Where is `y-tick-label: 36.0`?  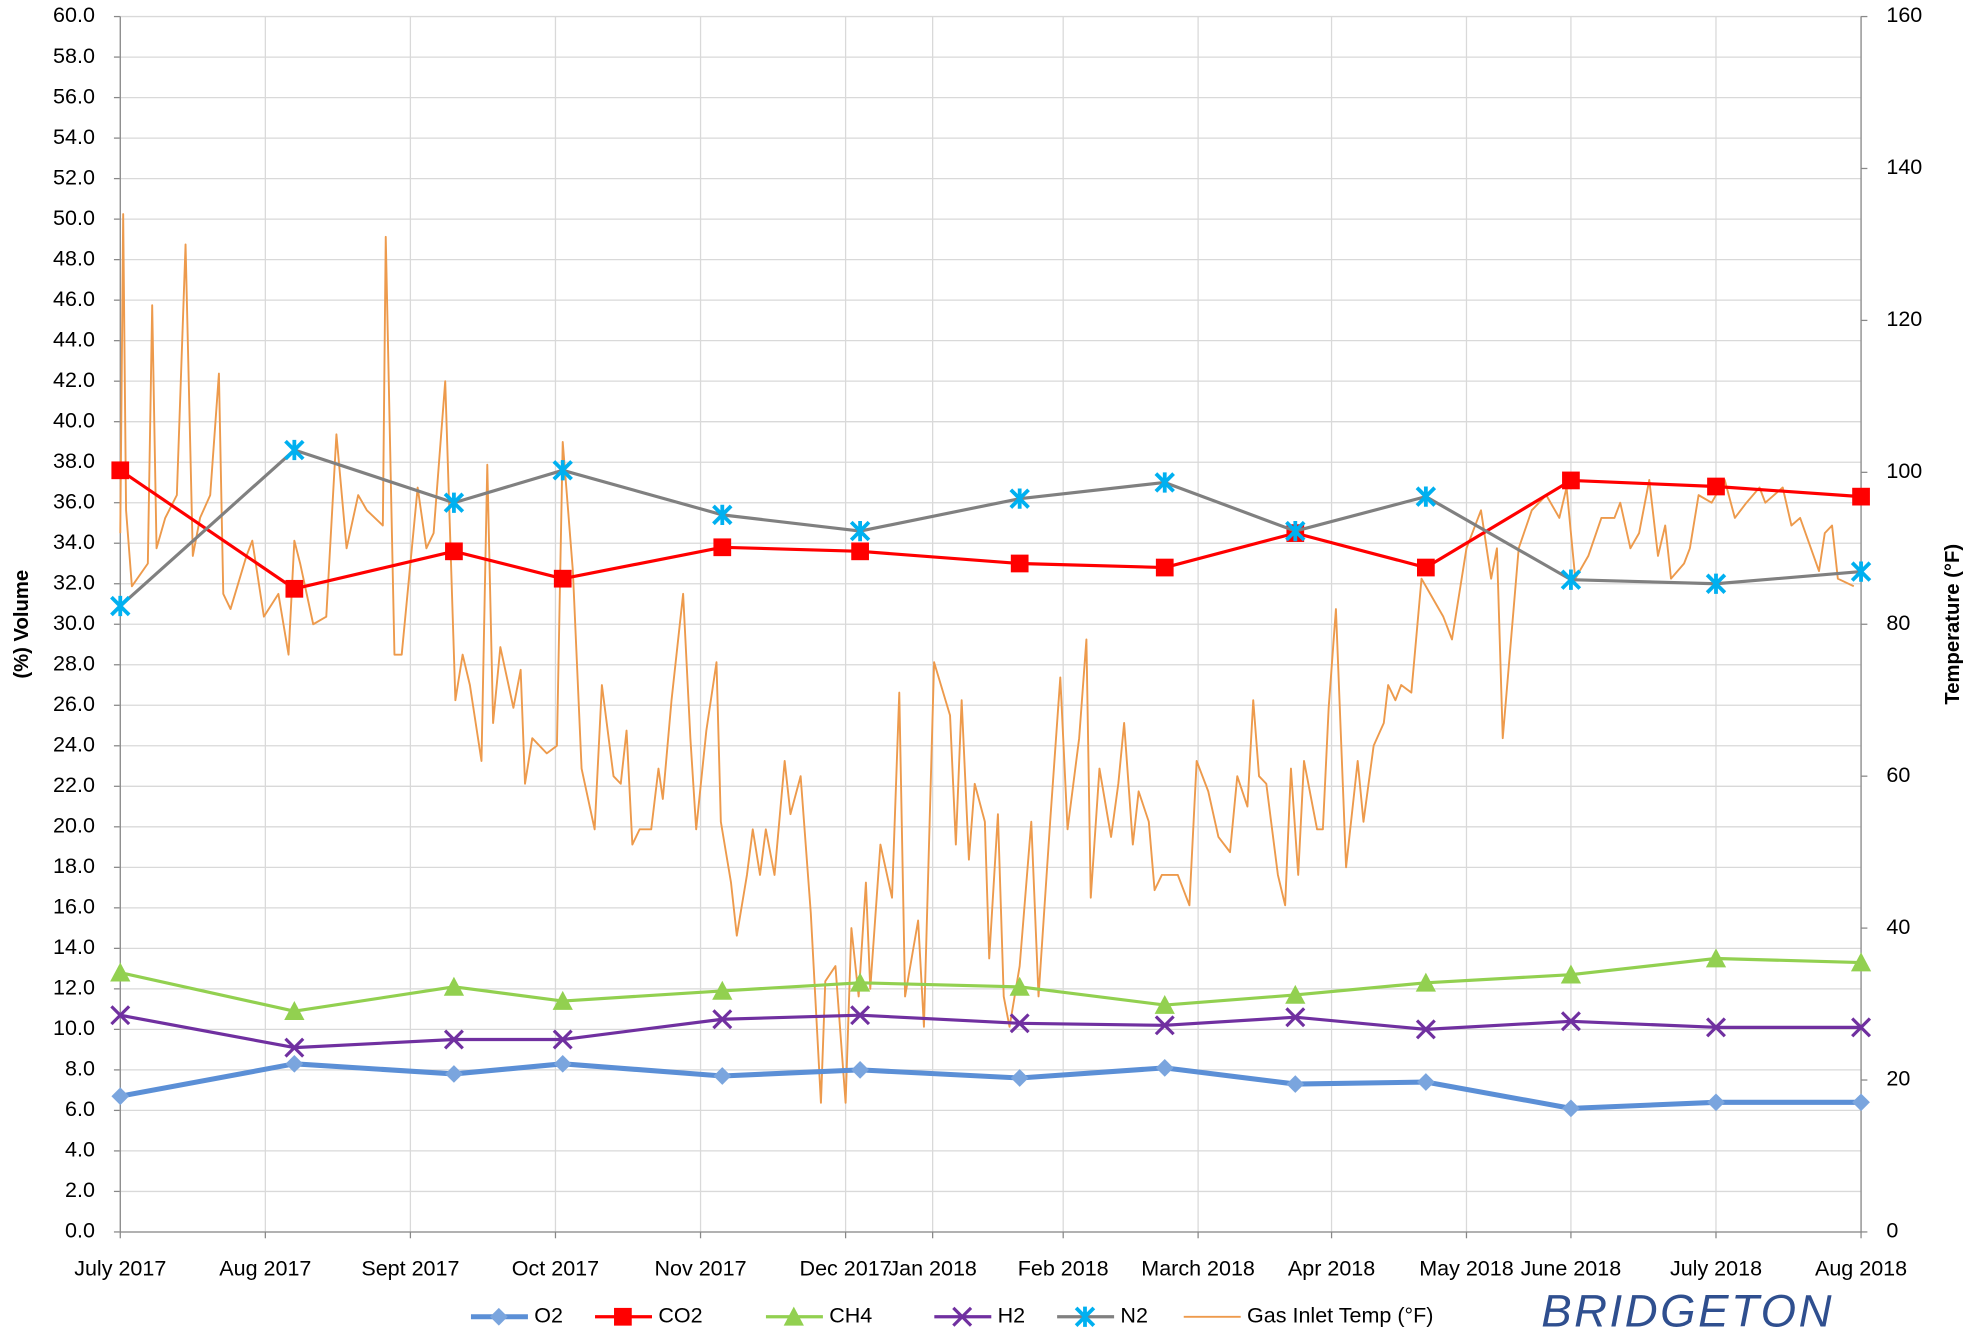 y-tick-label: 36.0 is located at coordinates (74, 501).